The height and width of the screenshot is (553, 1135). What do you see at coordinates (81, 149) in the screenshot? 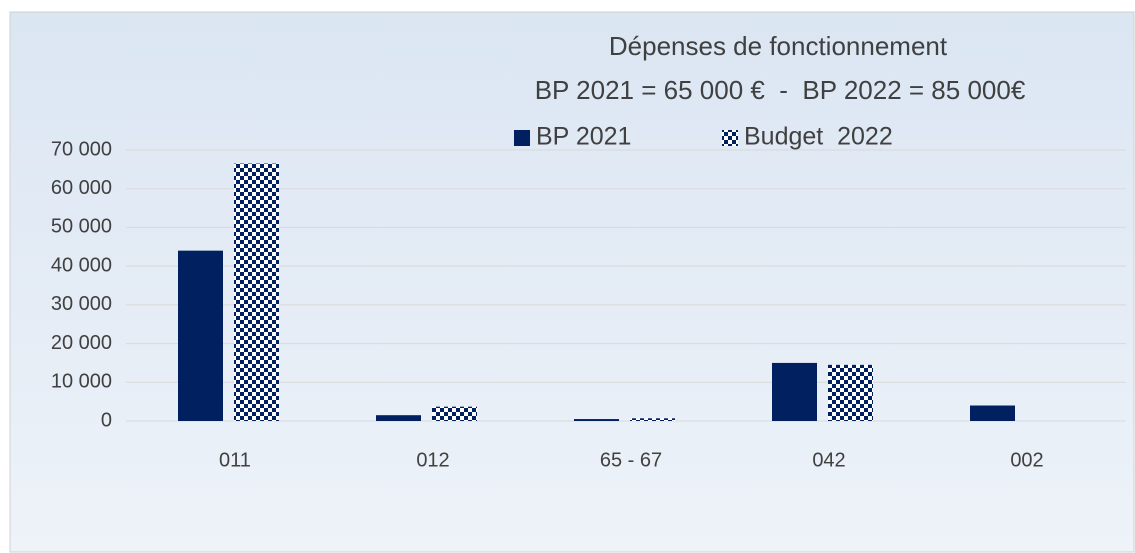
I see `y-tick-label: 70 000` at bounding box center [81, 149].